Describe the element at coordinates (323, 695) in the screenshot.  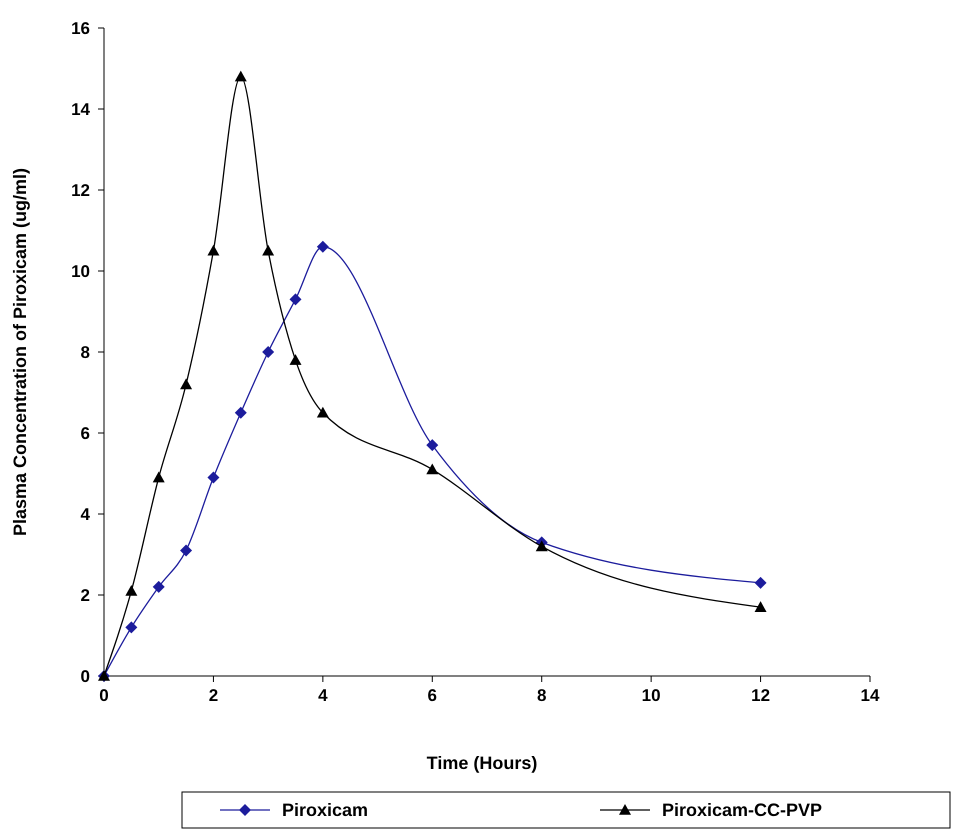
I see `x-tick-label: 4` at that location.